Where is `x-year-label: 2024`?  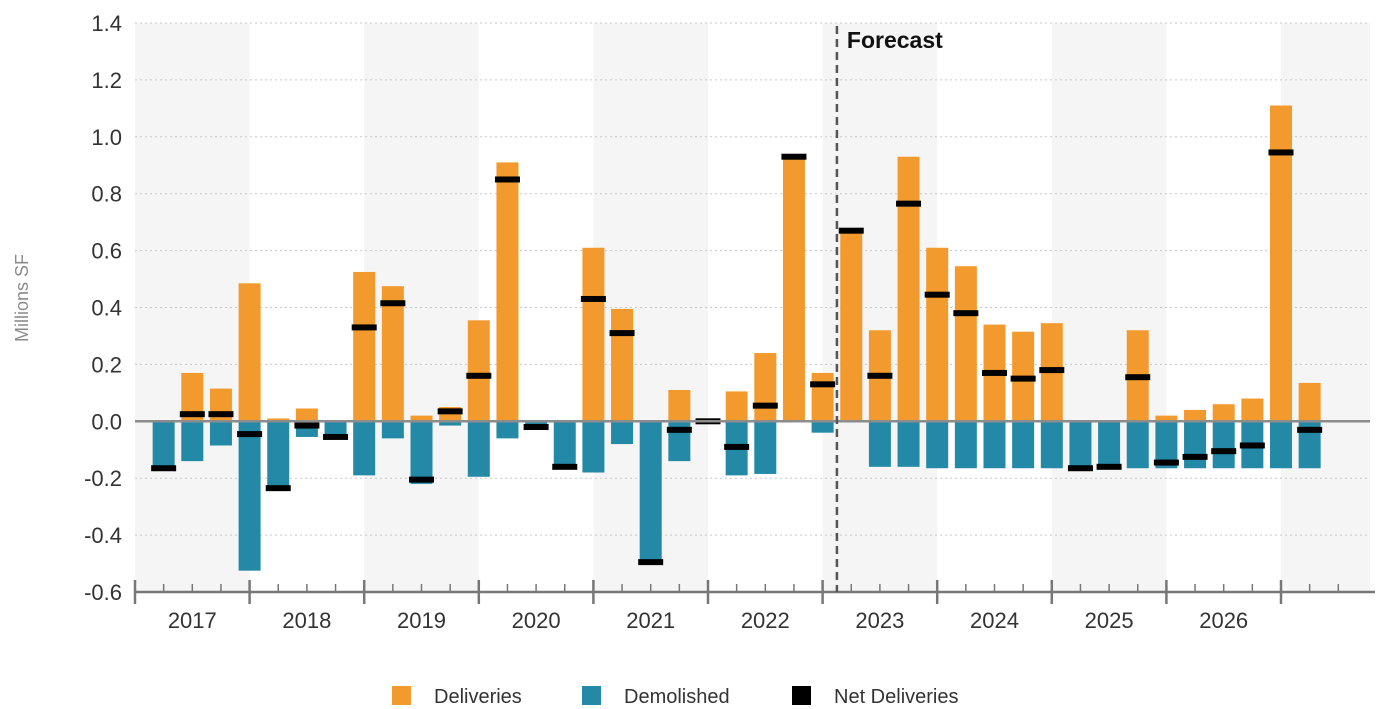
x-year-label: 2024 is located at coordinates (994, 620).